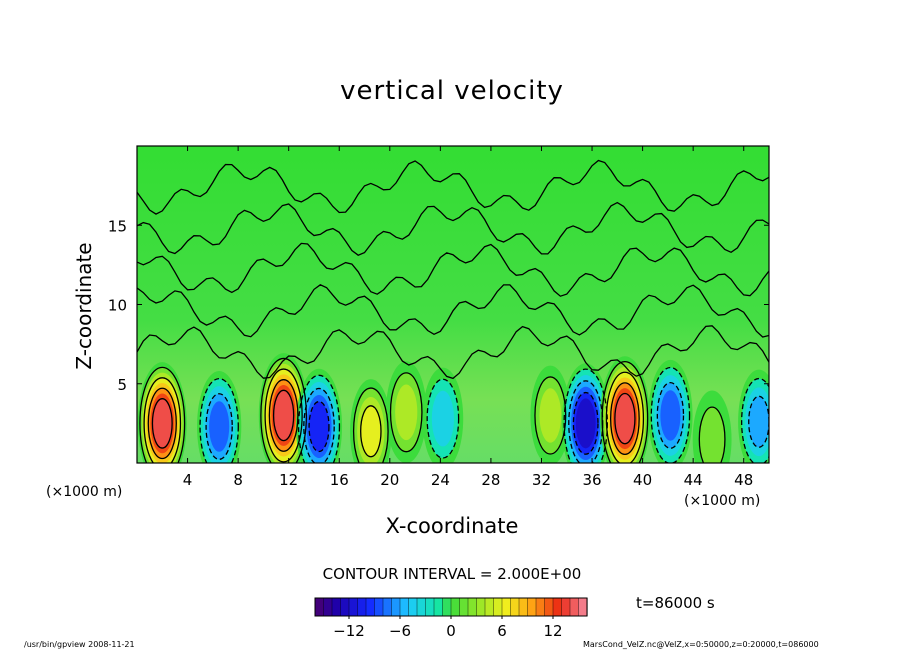  I want to click on colorbar-tick-label: 6, so click(502, 631).